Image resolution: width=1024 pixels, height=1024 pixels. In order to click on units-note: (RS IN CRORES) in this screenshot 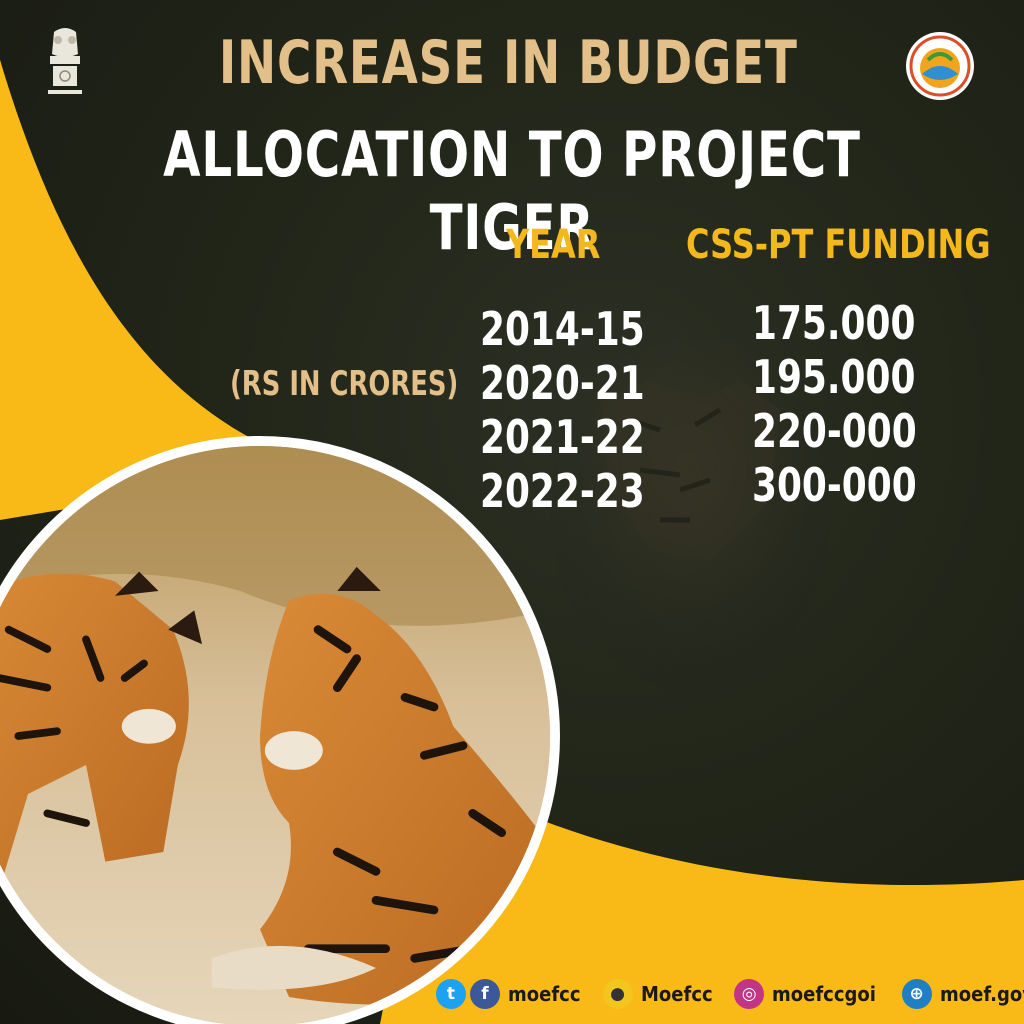, I will do `click(344, 384)`.